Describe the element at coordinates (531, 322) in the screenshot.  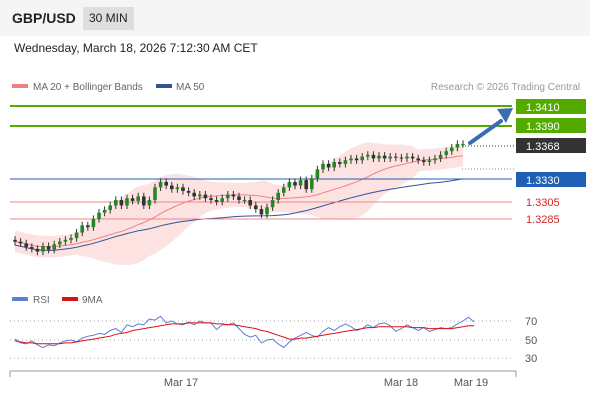
I see `rsi-tick-70: 70` at that location.